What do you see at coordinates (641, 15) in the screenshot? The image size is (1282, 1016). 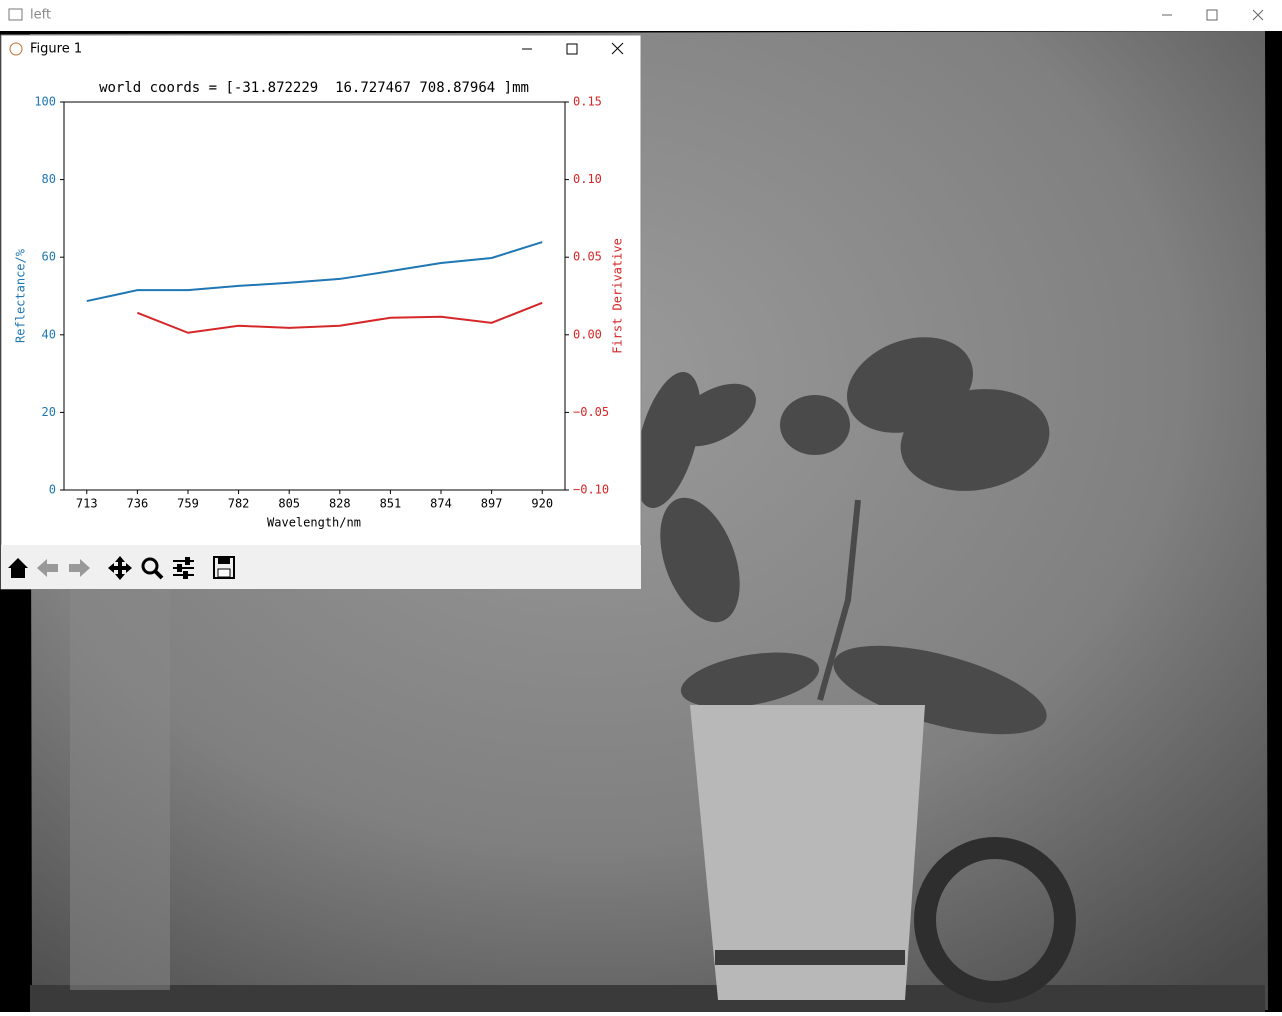 I see `title-bar` at bounding box center [641, 15].